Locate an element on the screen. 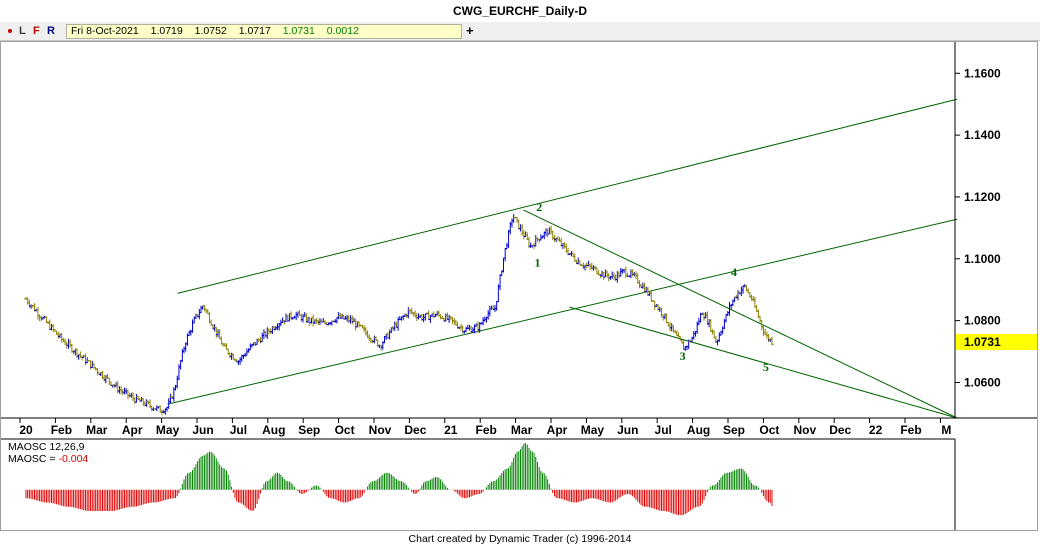 The width and height of the screenshot is (1040, 547). quote-high: 1.0752 is located at coordinates (210, 31).